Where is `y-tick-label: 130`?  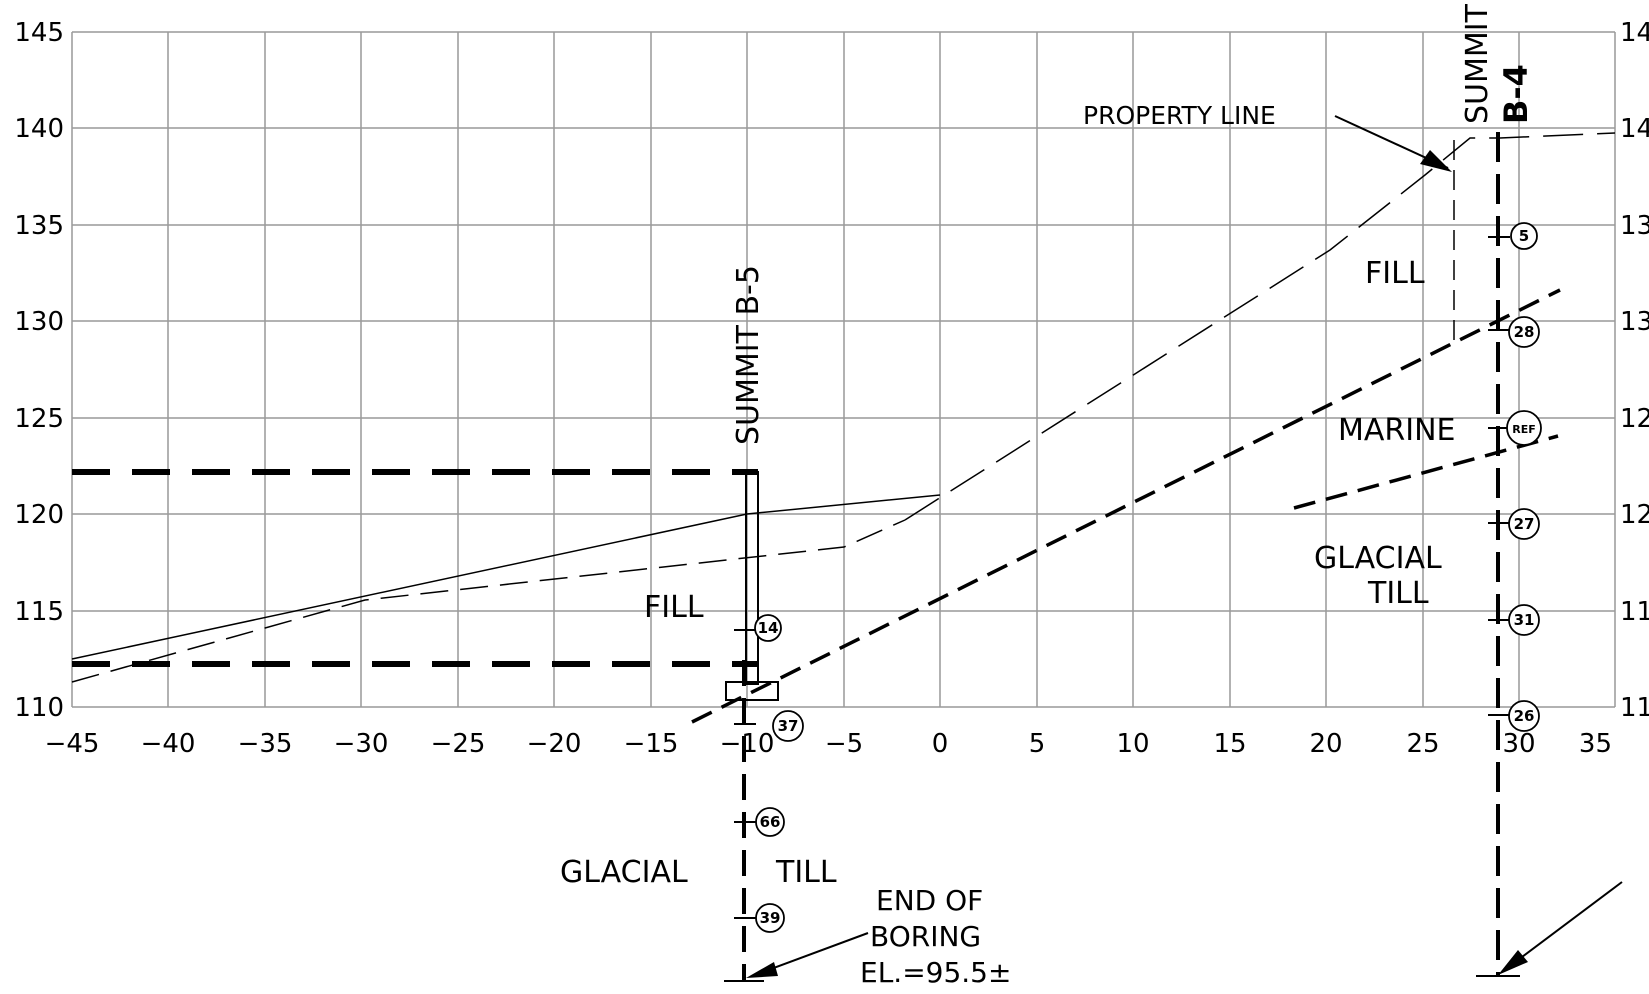 y-tick-label: 130 is located at coordinates (39, 322).